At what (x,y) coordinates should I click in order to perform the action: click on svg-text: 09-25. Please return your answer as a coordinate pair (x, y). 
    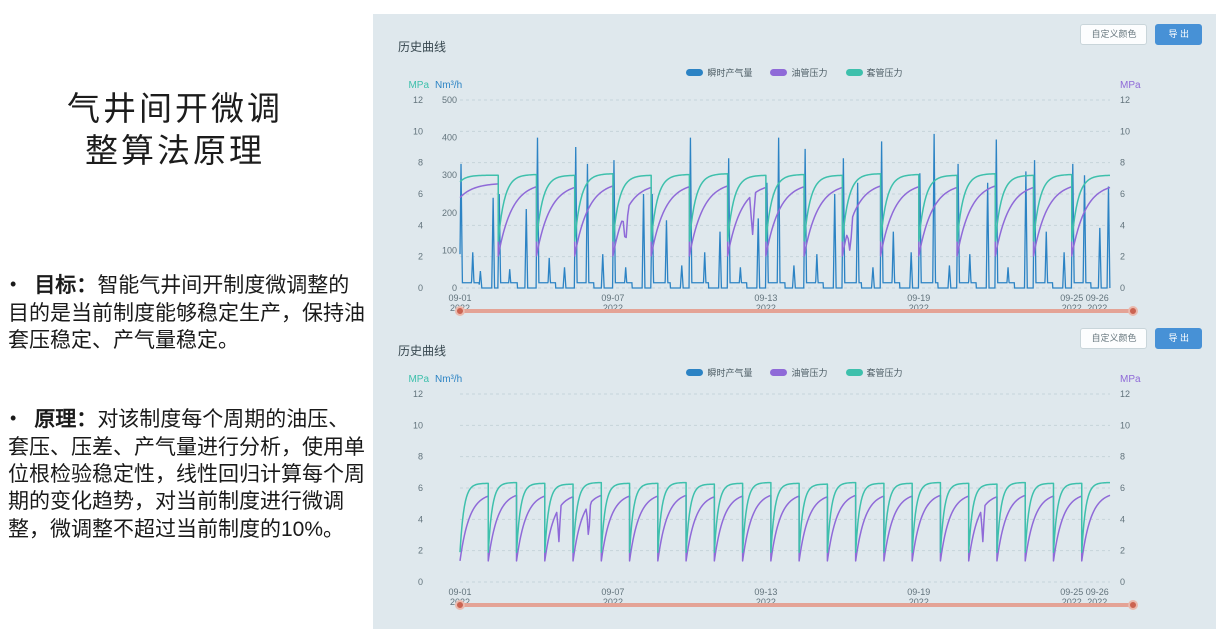
    Looking at the image, I should click on (1071, 298).